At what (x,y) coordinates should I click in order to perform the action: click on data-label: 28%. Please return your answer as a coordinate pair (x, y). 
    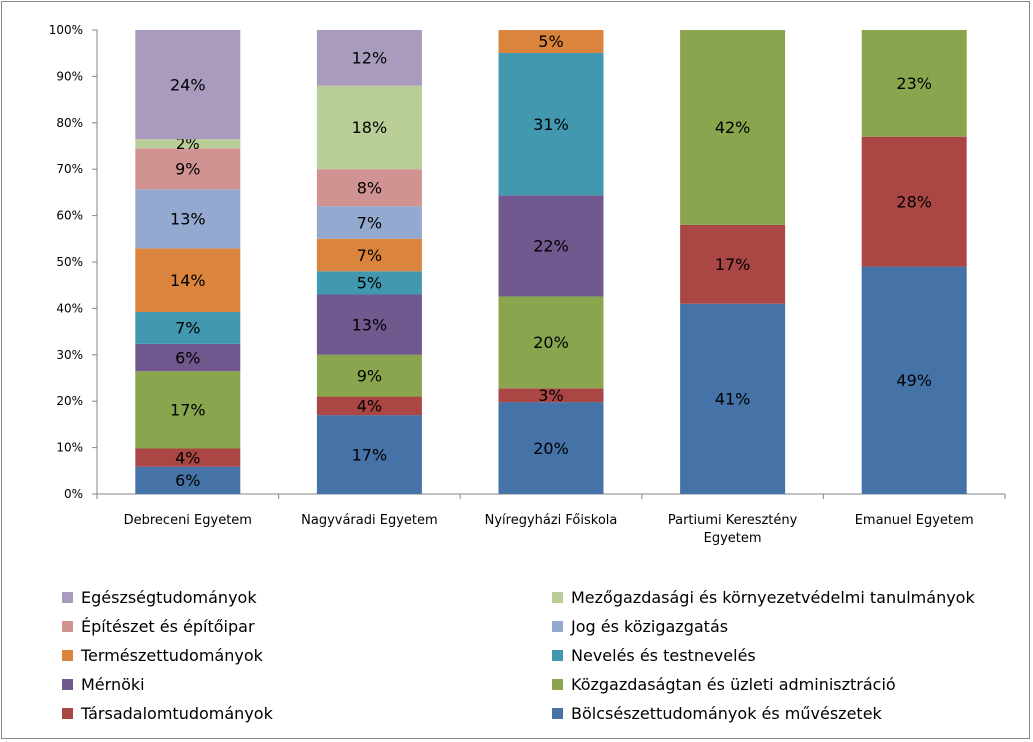
    Looking at the image, I should click on (914, 201).